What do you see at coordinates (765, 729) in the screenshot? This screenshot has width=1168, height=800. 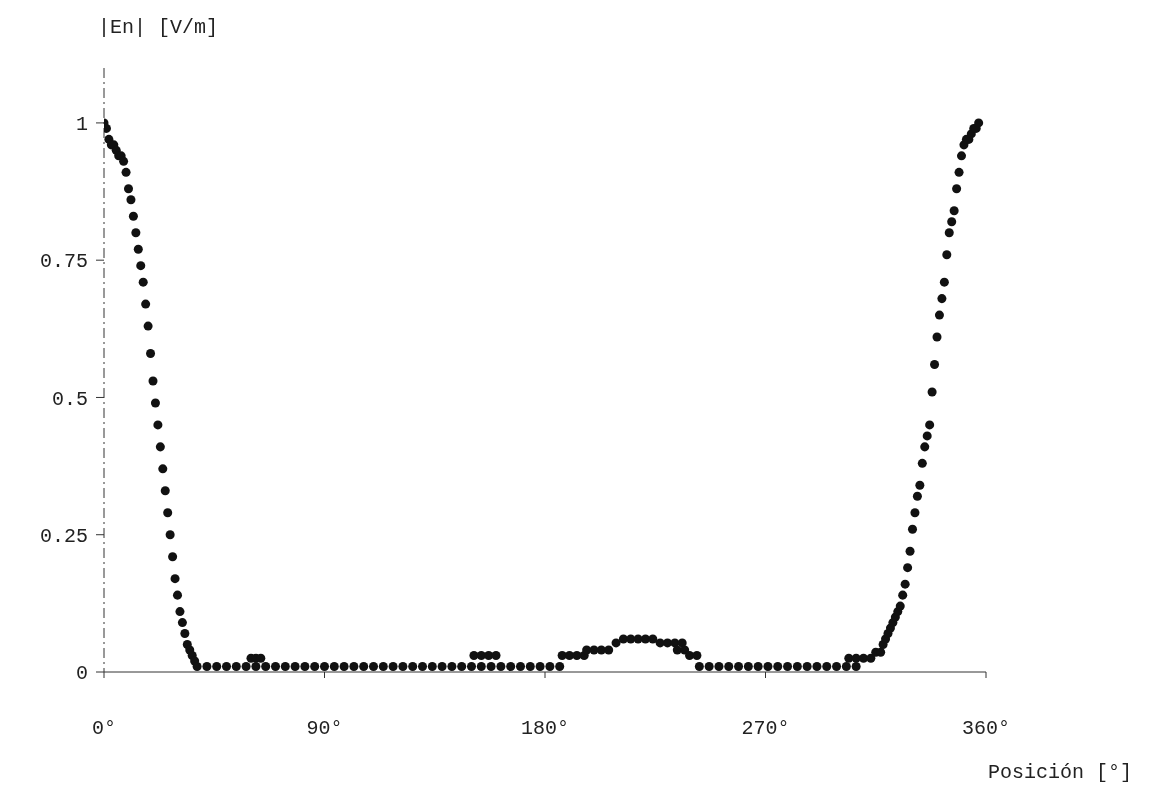 I see `x-tick-label: 270°` at bounding box center [765, 729].